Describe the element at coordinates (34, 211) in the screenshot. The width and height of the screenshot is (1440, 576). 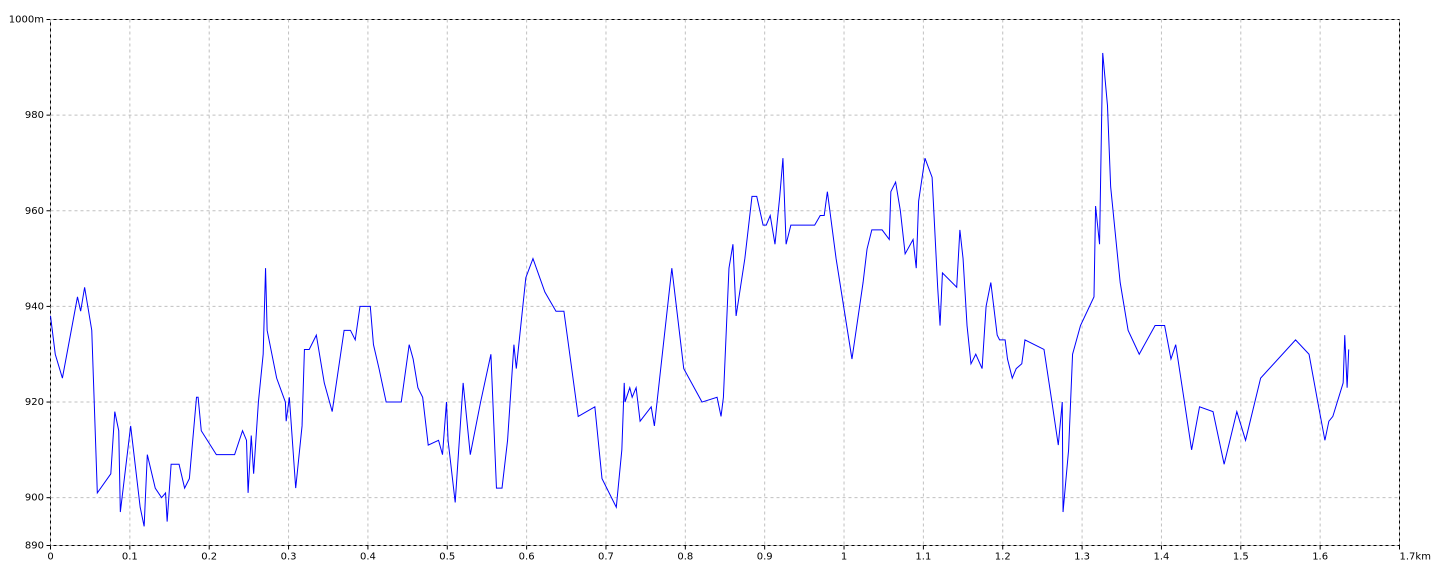
I see `y-tick-label: 960` at that location.